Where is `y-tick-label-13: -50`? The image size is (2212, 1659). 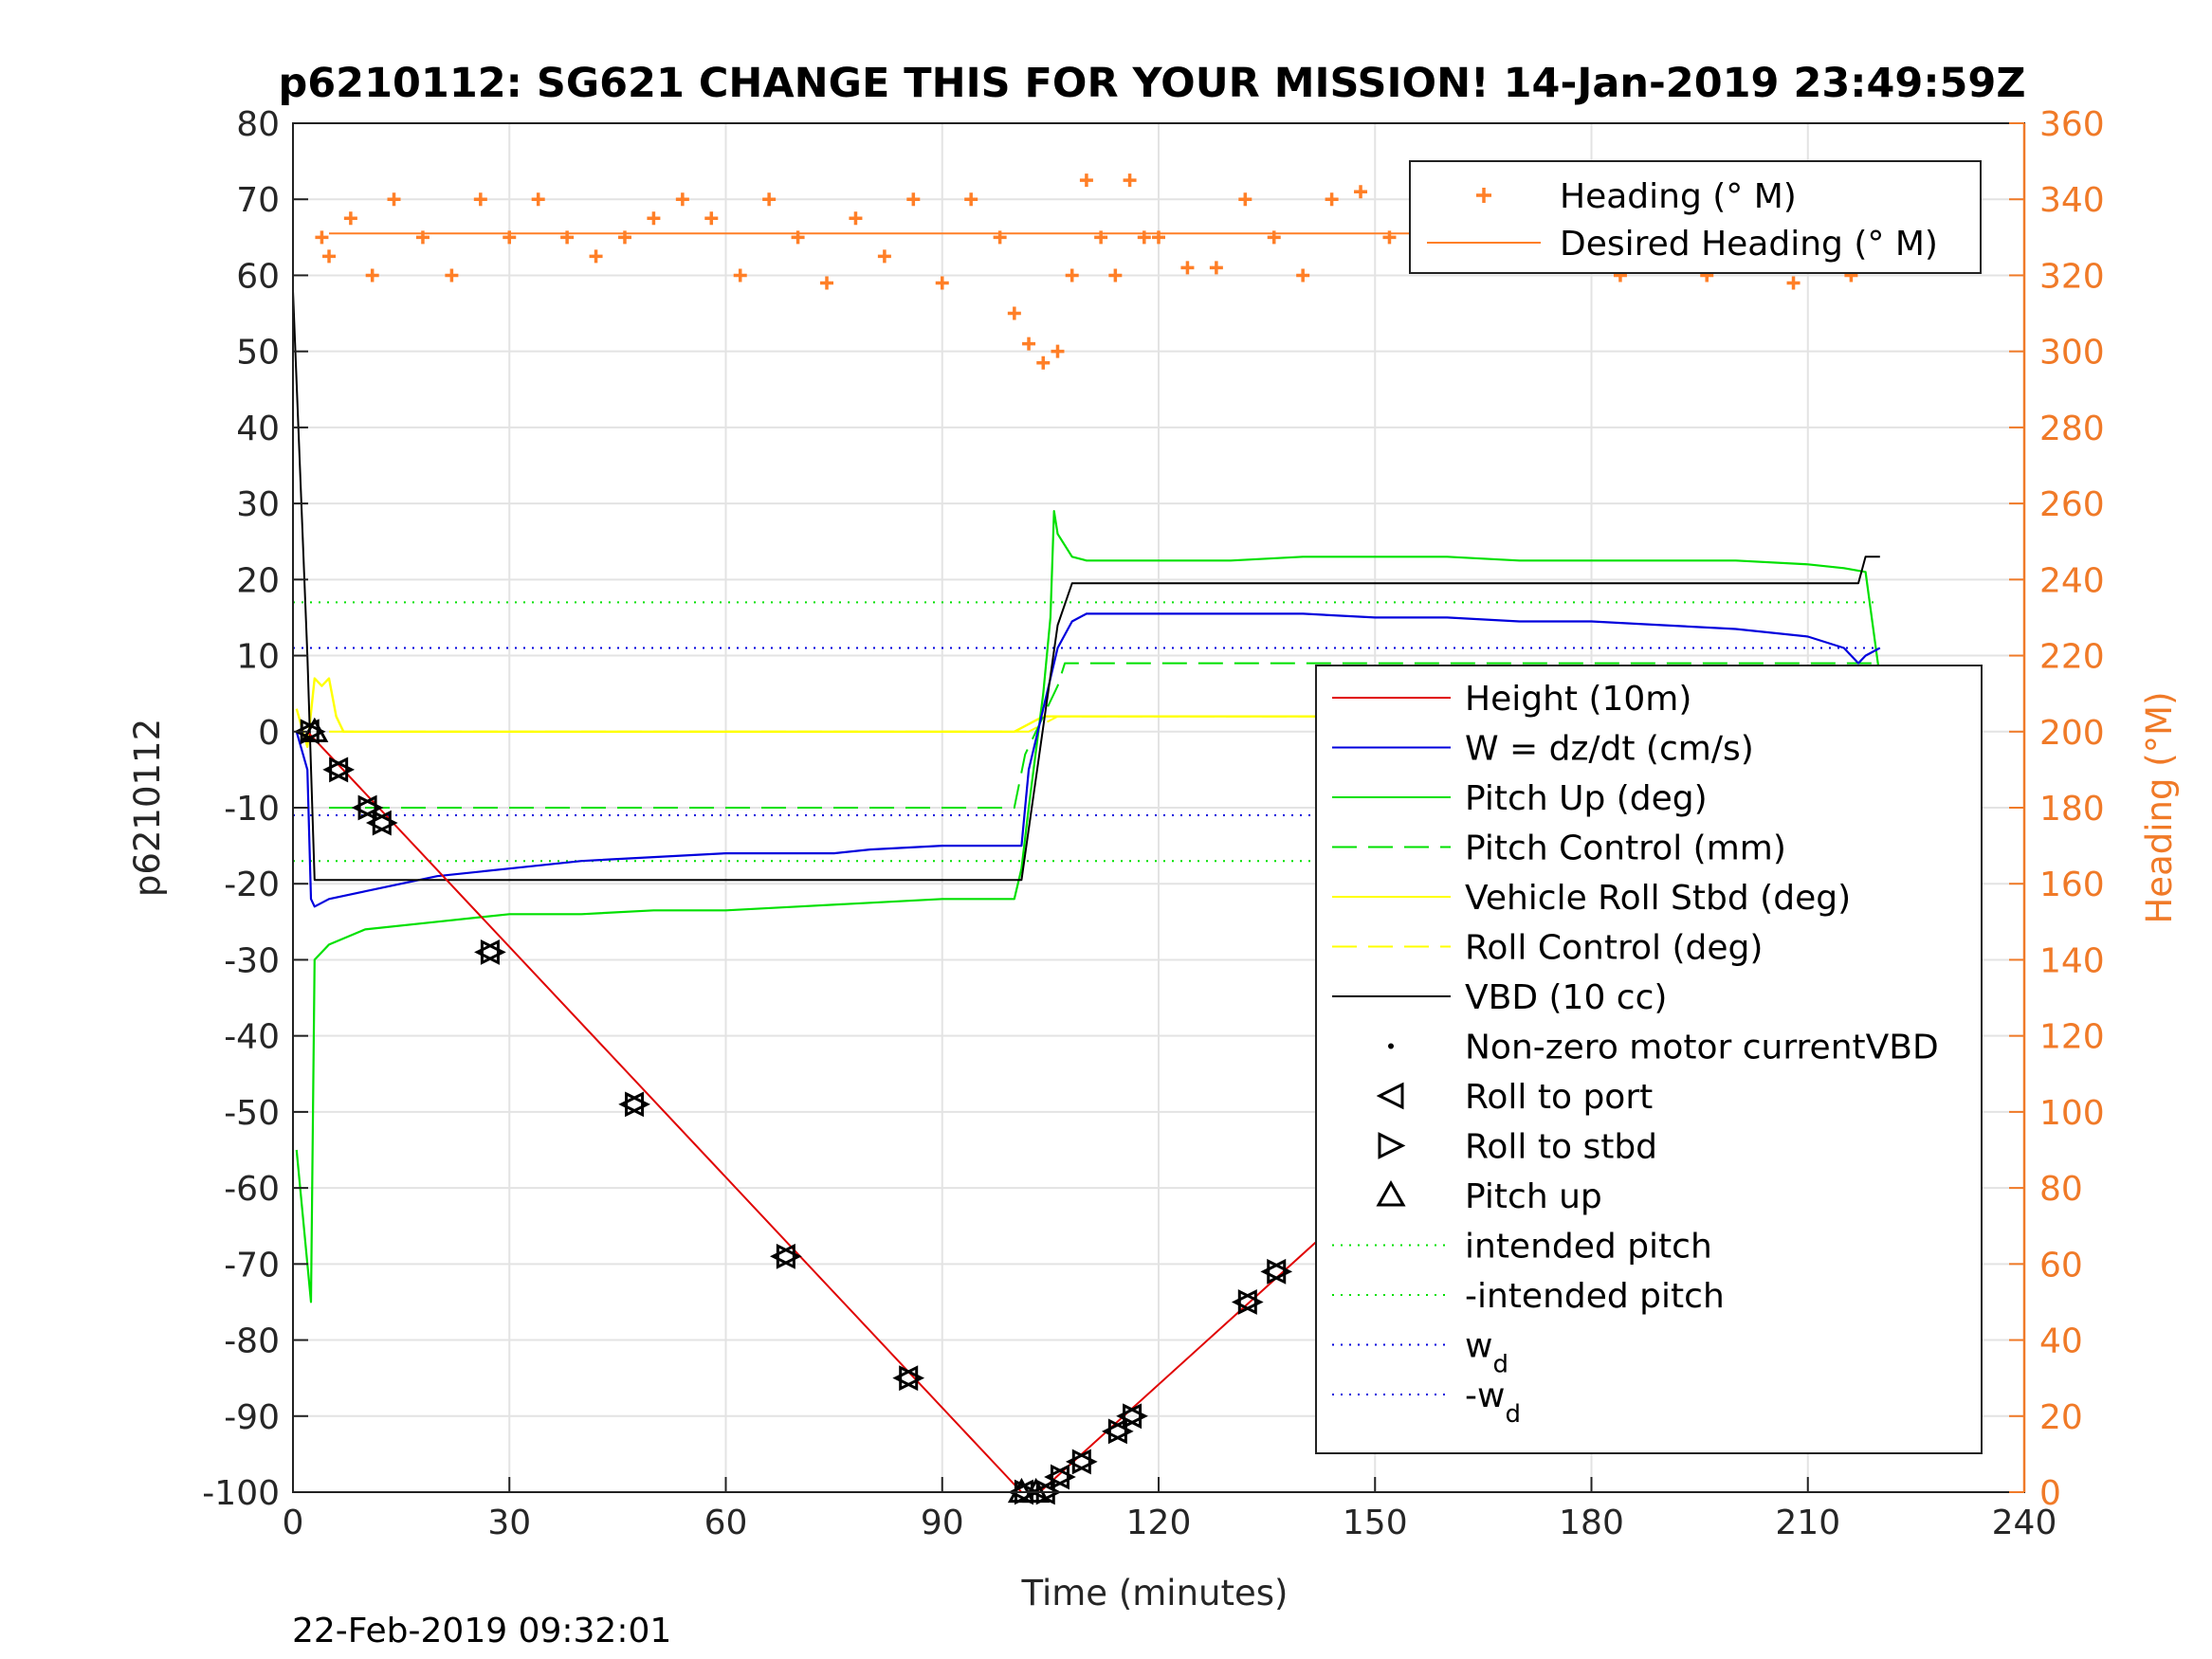 y-tick-label-13: -50 is located at coordinates (252, 1113).